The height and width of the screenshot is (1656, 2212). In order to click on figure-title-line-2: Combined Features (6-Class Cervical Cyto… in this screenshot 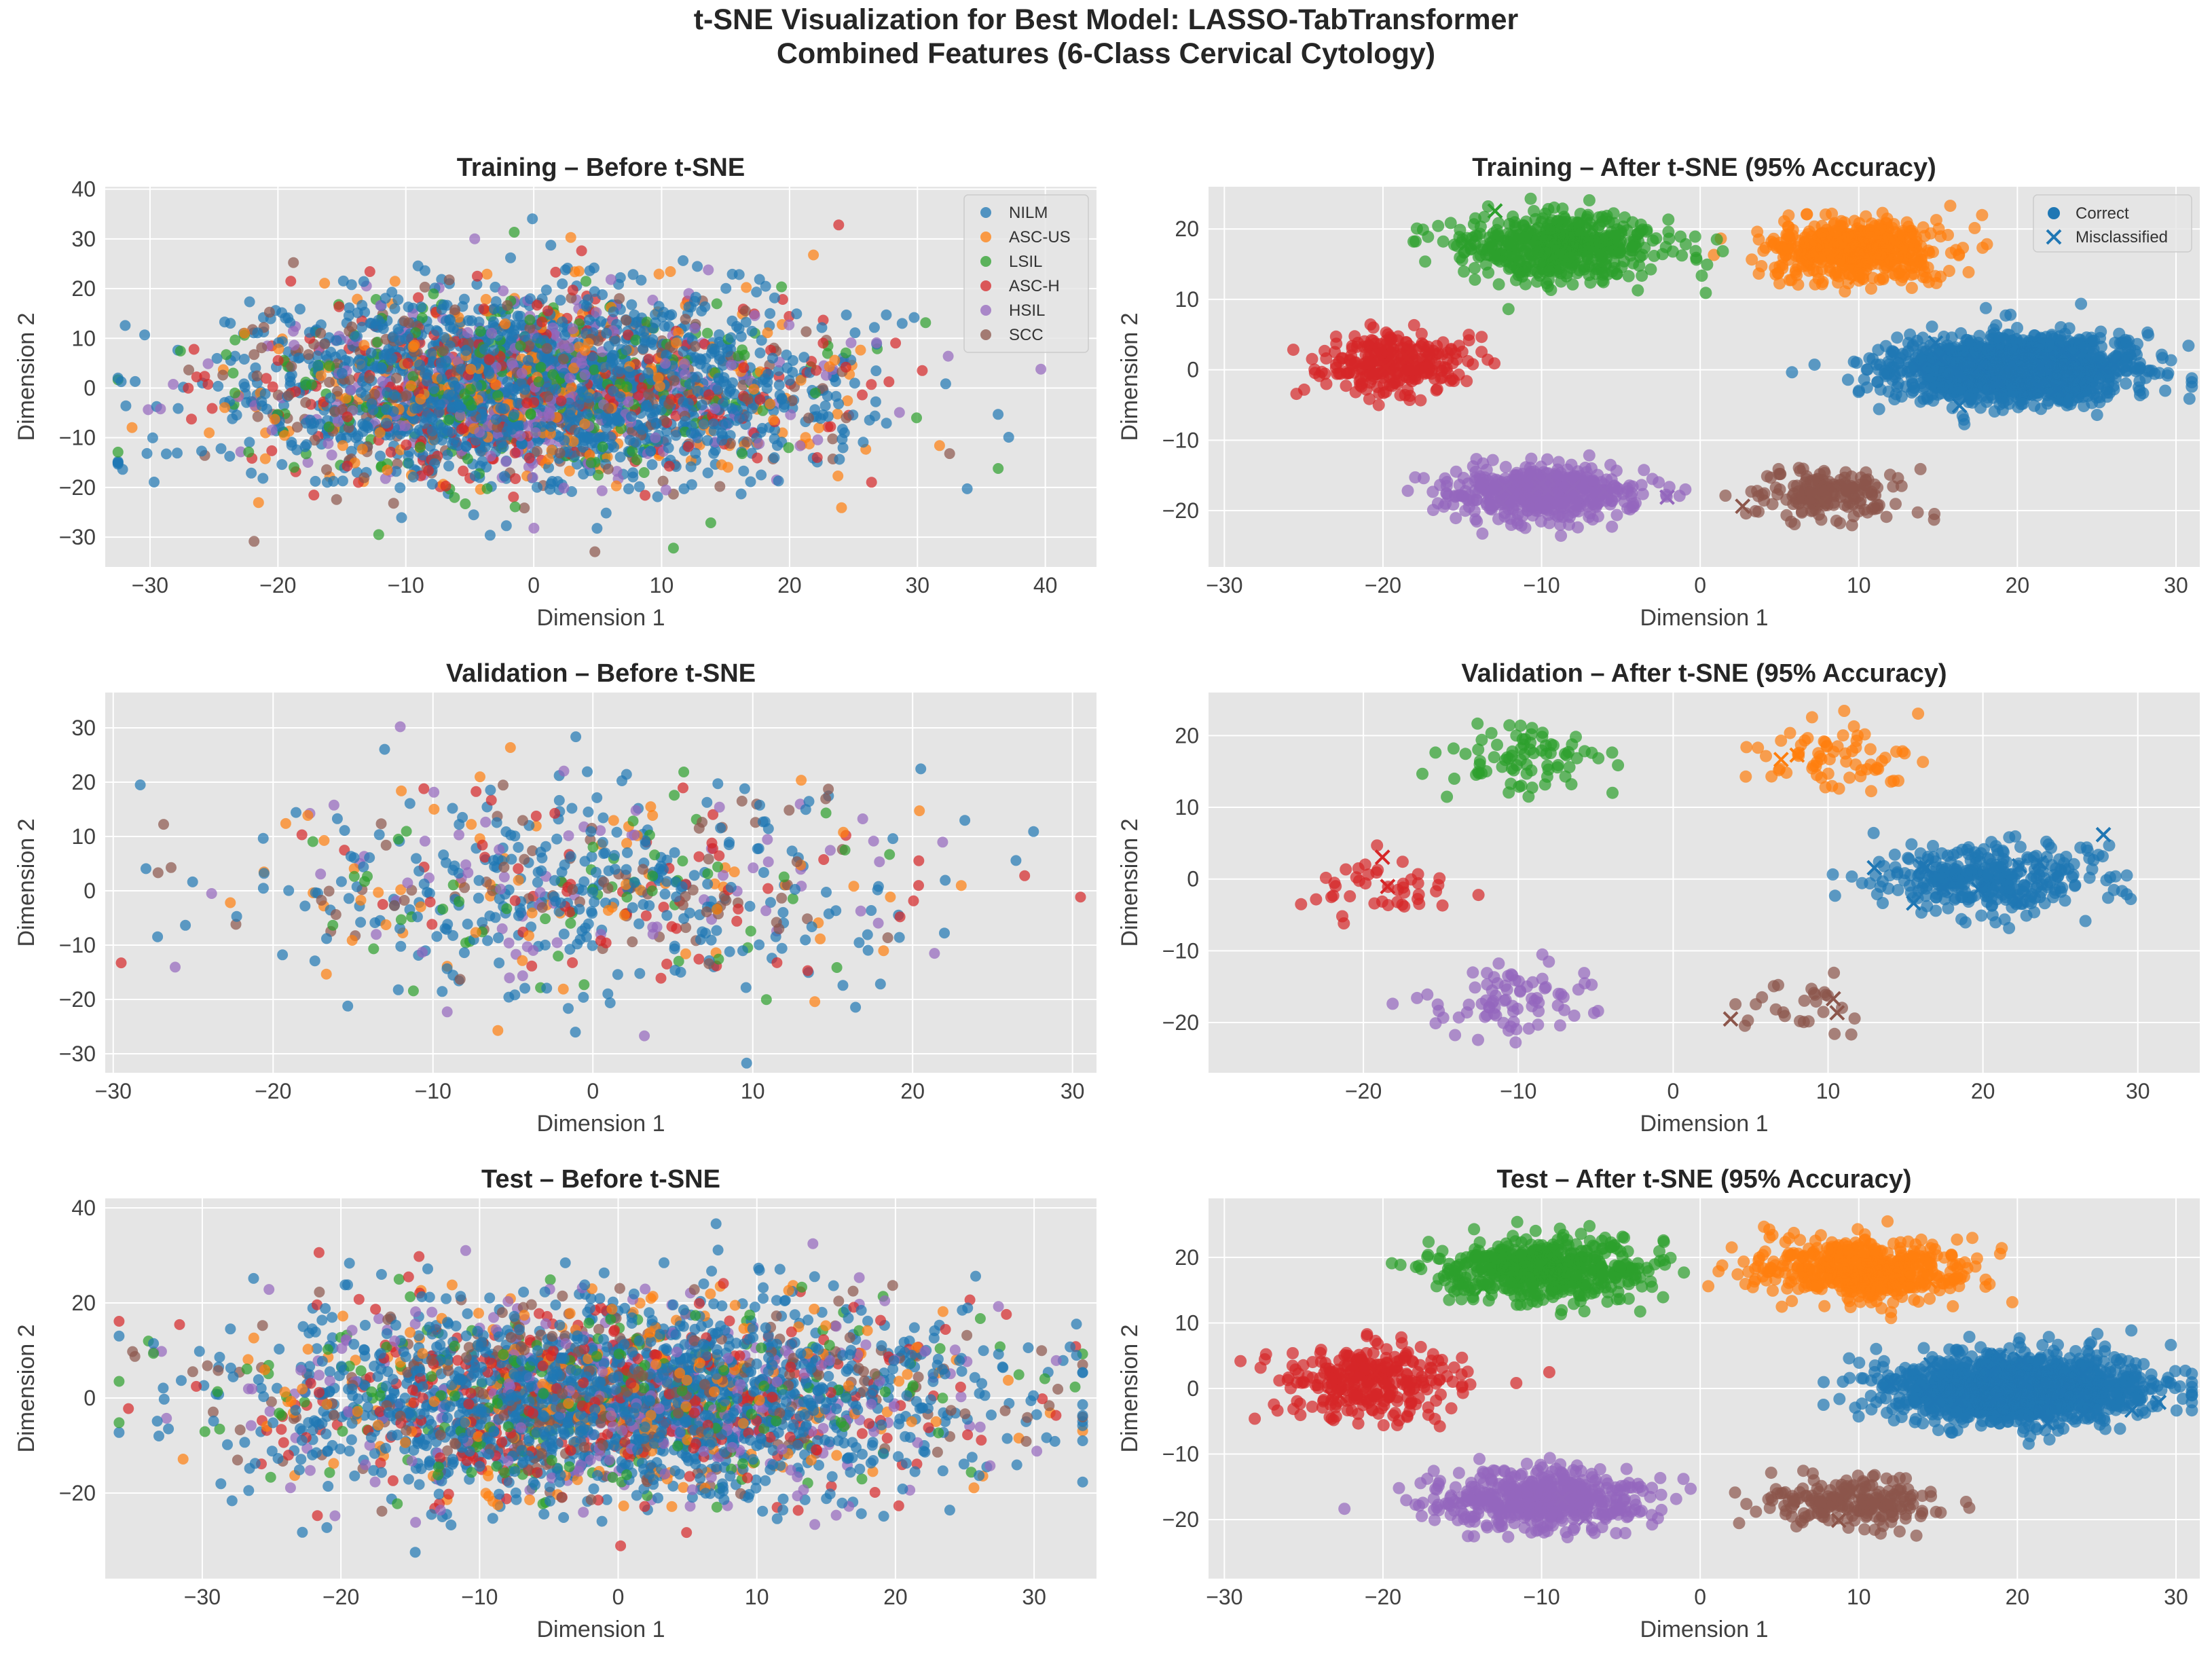, I will do `click(1106, 53)`.